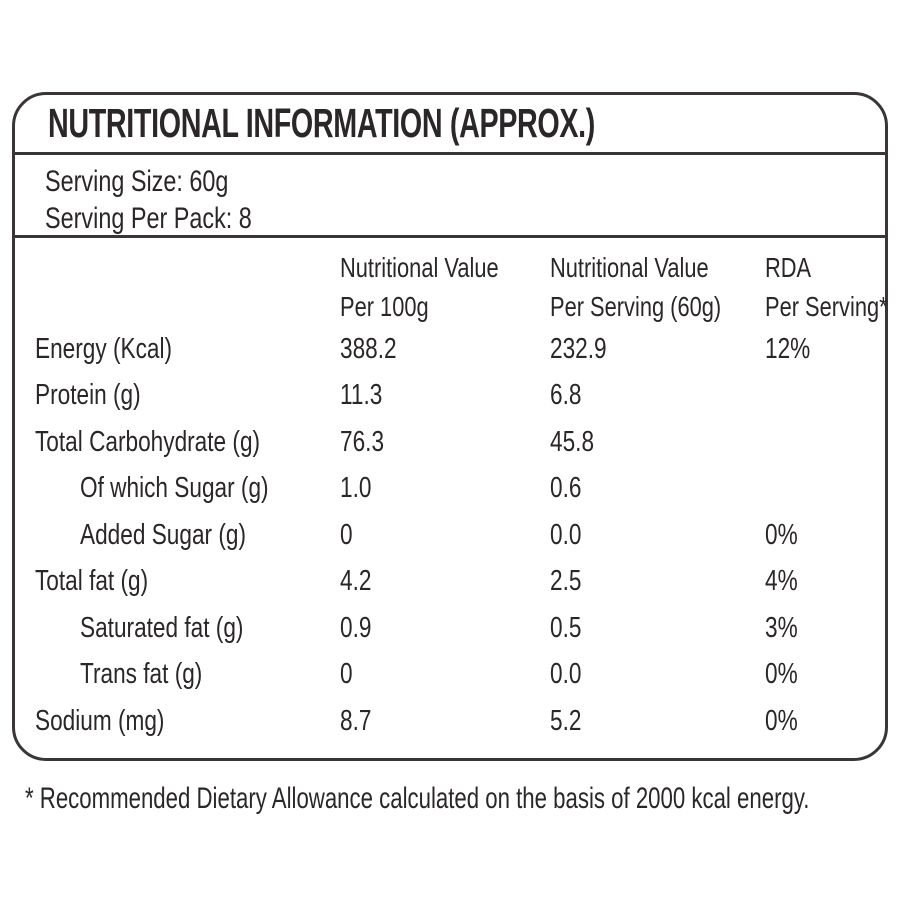  Describe the element at coordinates (100, 720) in the screenshot. I see `row-label-text: Sodium (mg)` at that location.